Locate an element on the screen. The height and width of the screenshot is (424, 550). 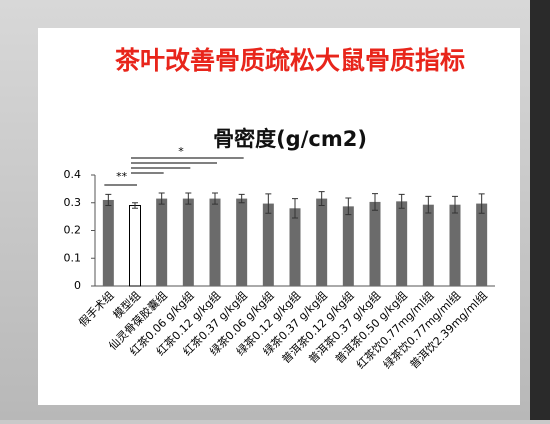
y-tick-label: 0.2 is located at coordinates (73, 230).